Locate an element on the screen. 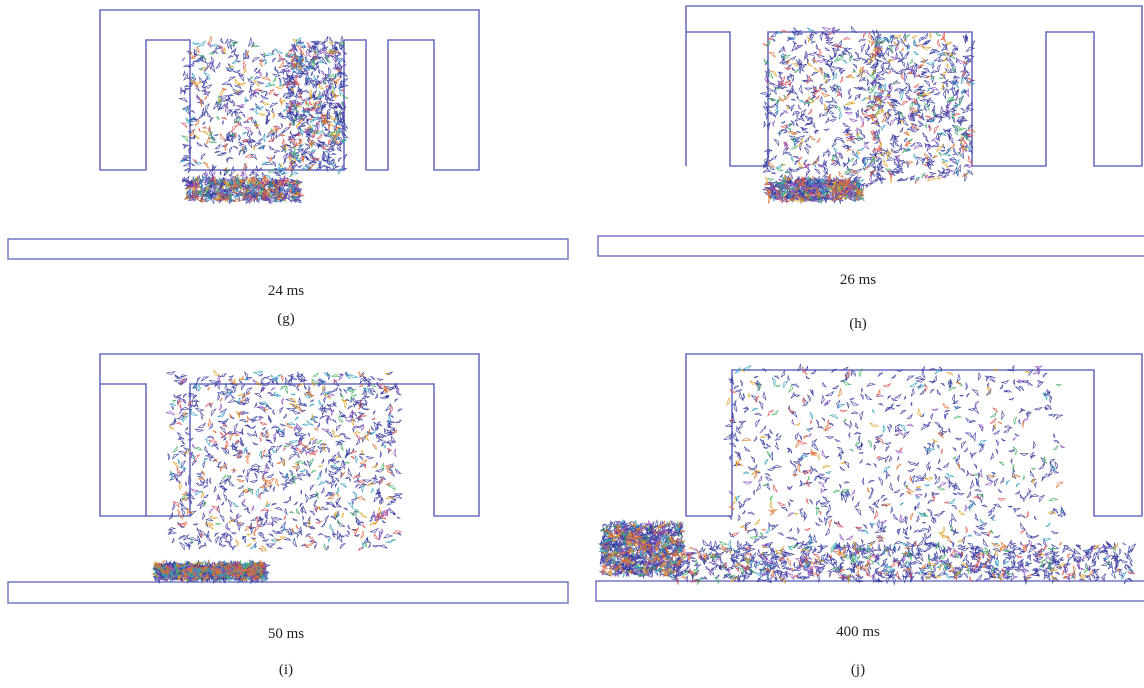 Image resolution: width=1144 pixels, height=688 pixels. time-label-g: 24 ms is located at coordinates (286, 291).